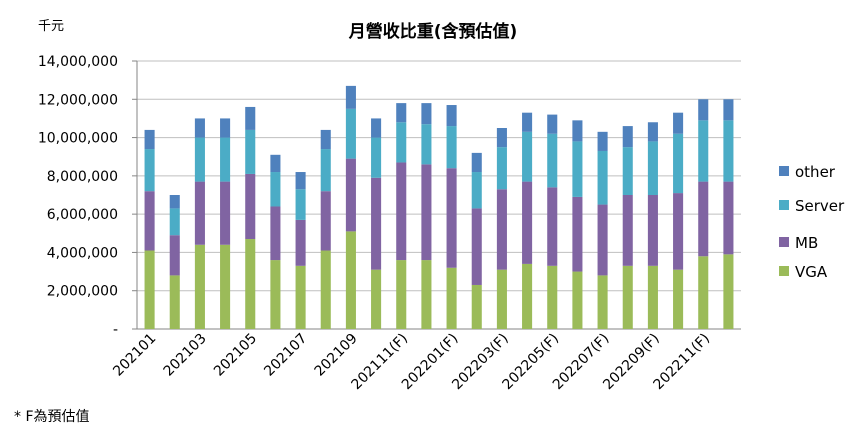 Image resolution: width=866 pixels, height=445 pixels. Describe the element at coordinates (401, 294) in the screenshot. I see `bar-vga-202111f` at that location.